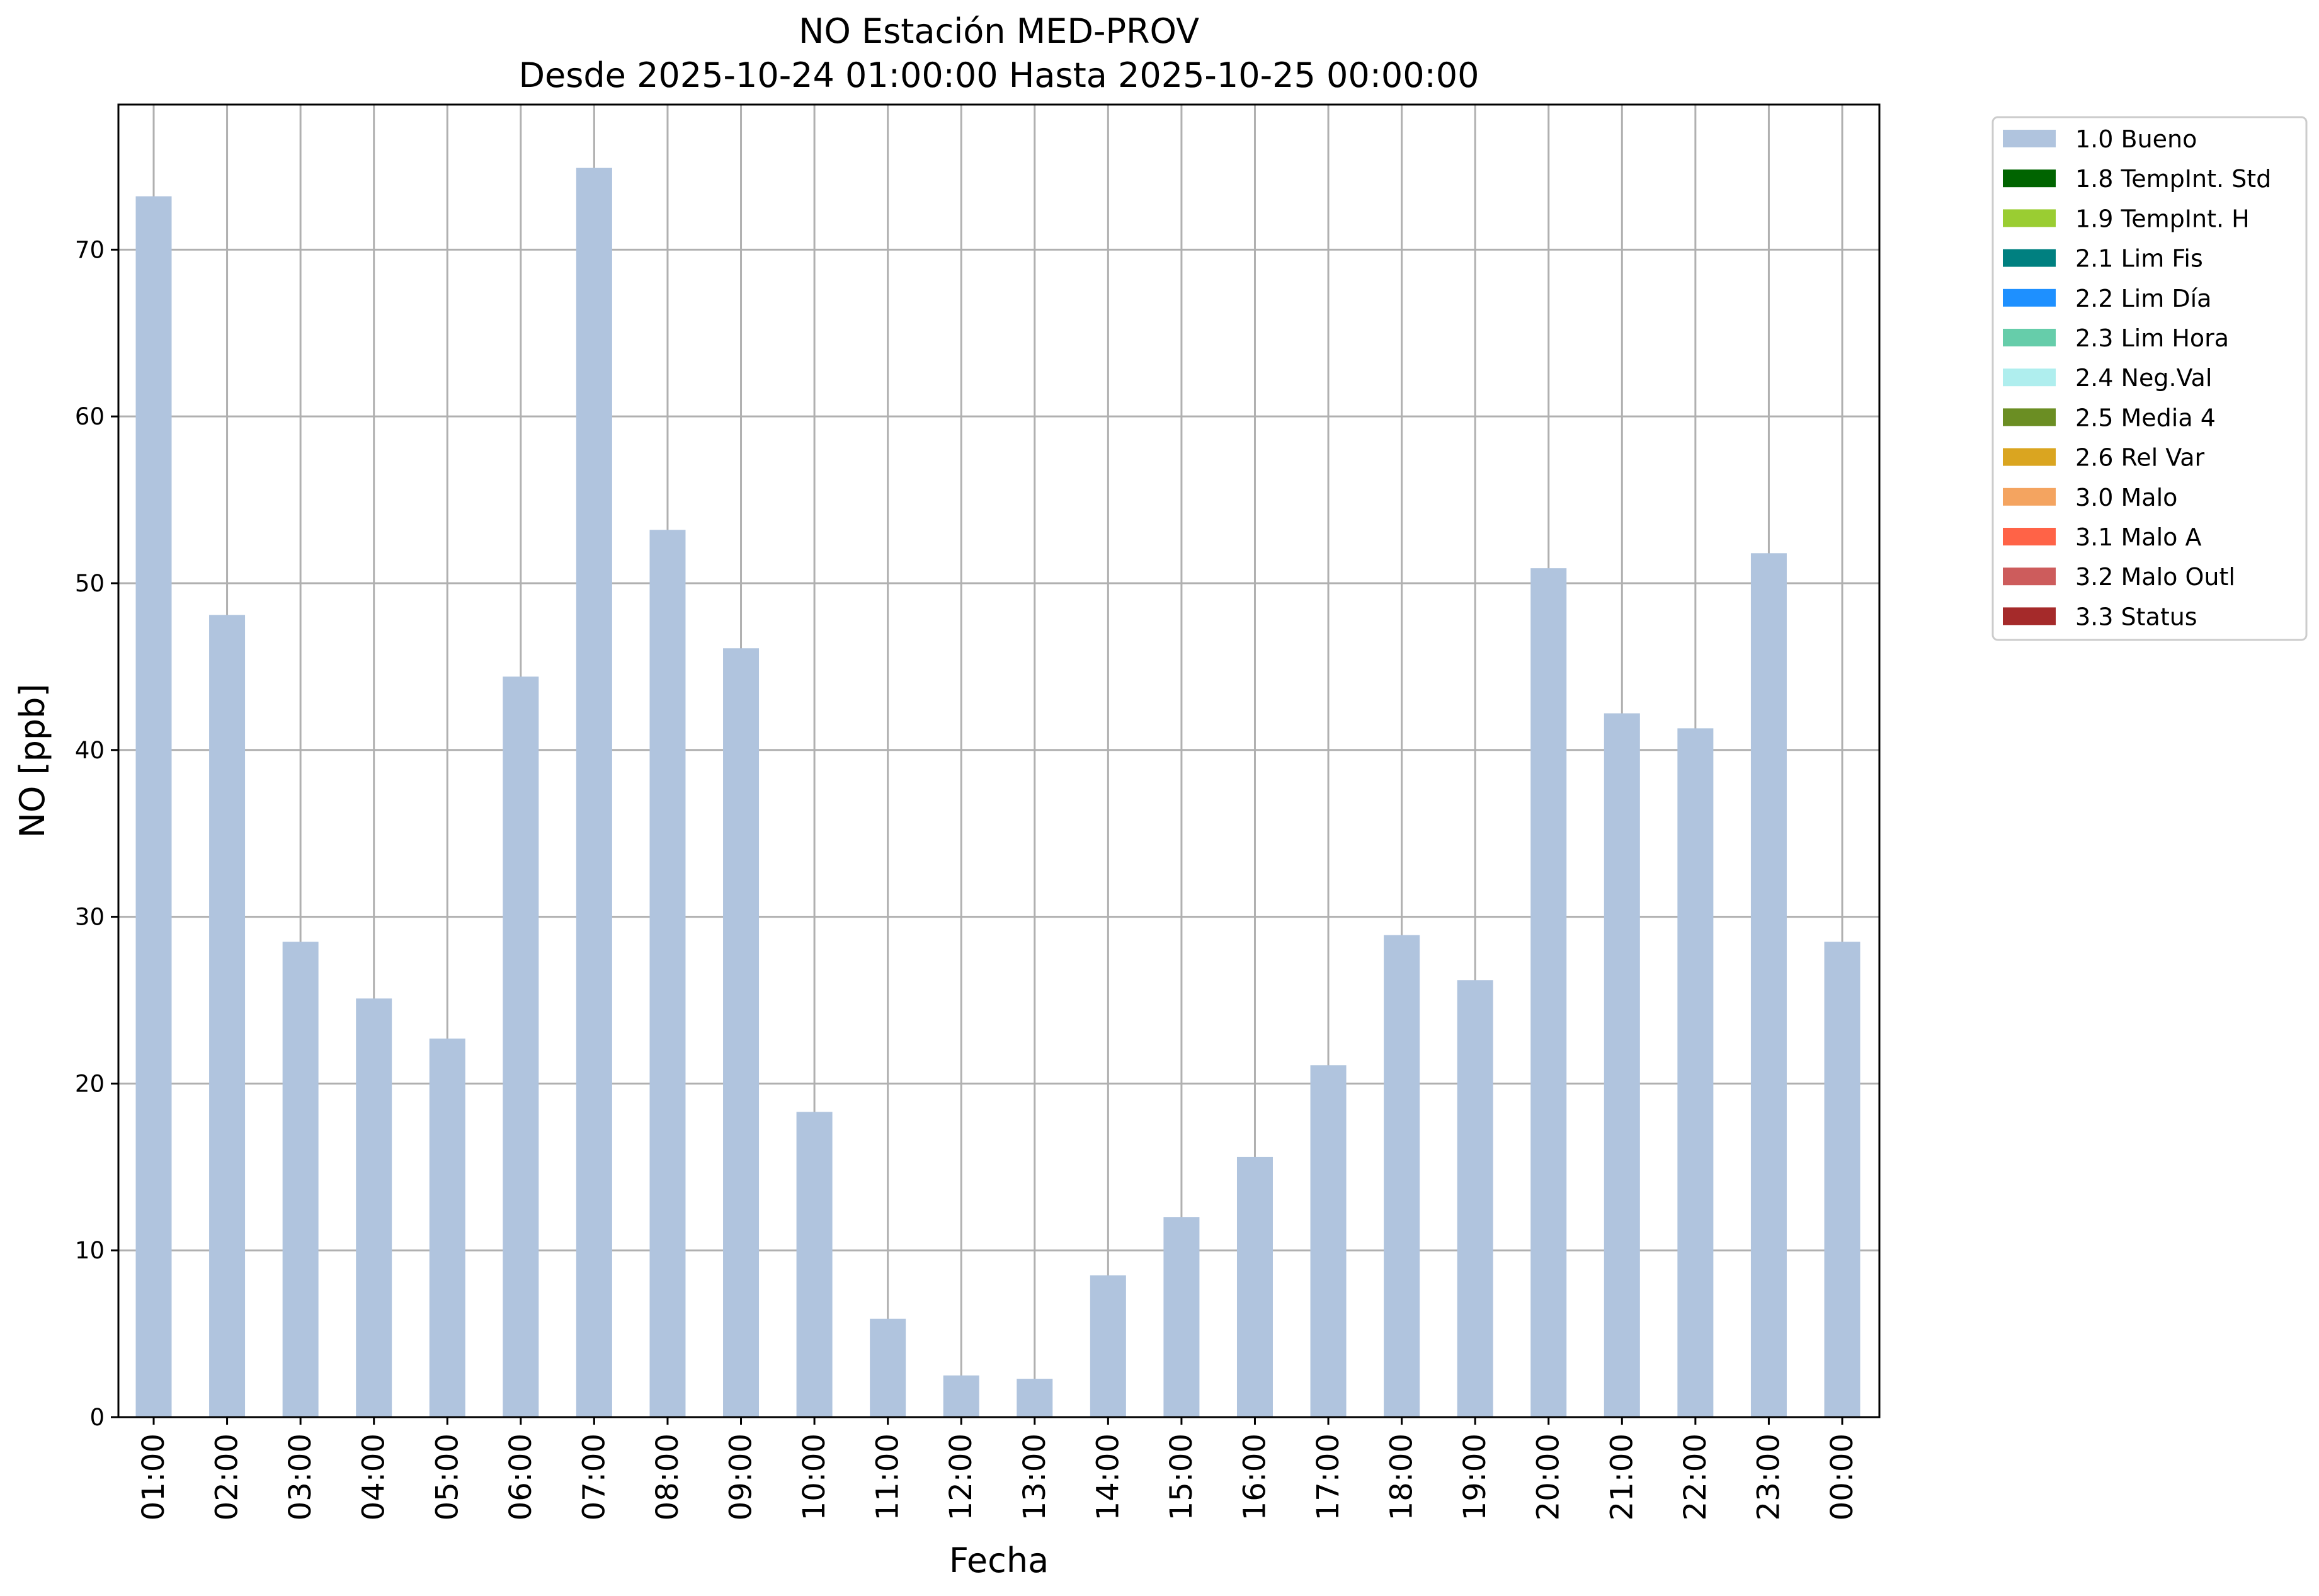 This screenshot has width=2319, height=1596. Describe the element at coordinates (97, 1417) in the screenshot. I see `y-tick-label: 0` at that location.